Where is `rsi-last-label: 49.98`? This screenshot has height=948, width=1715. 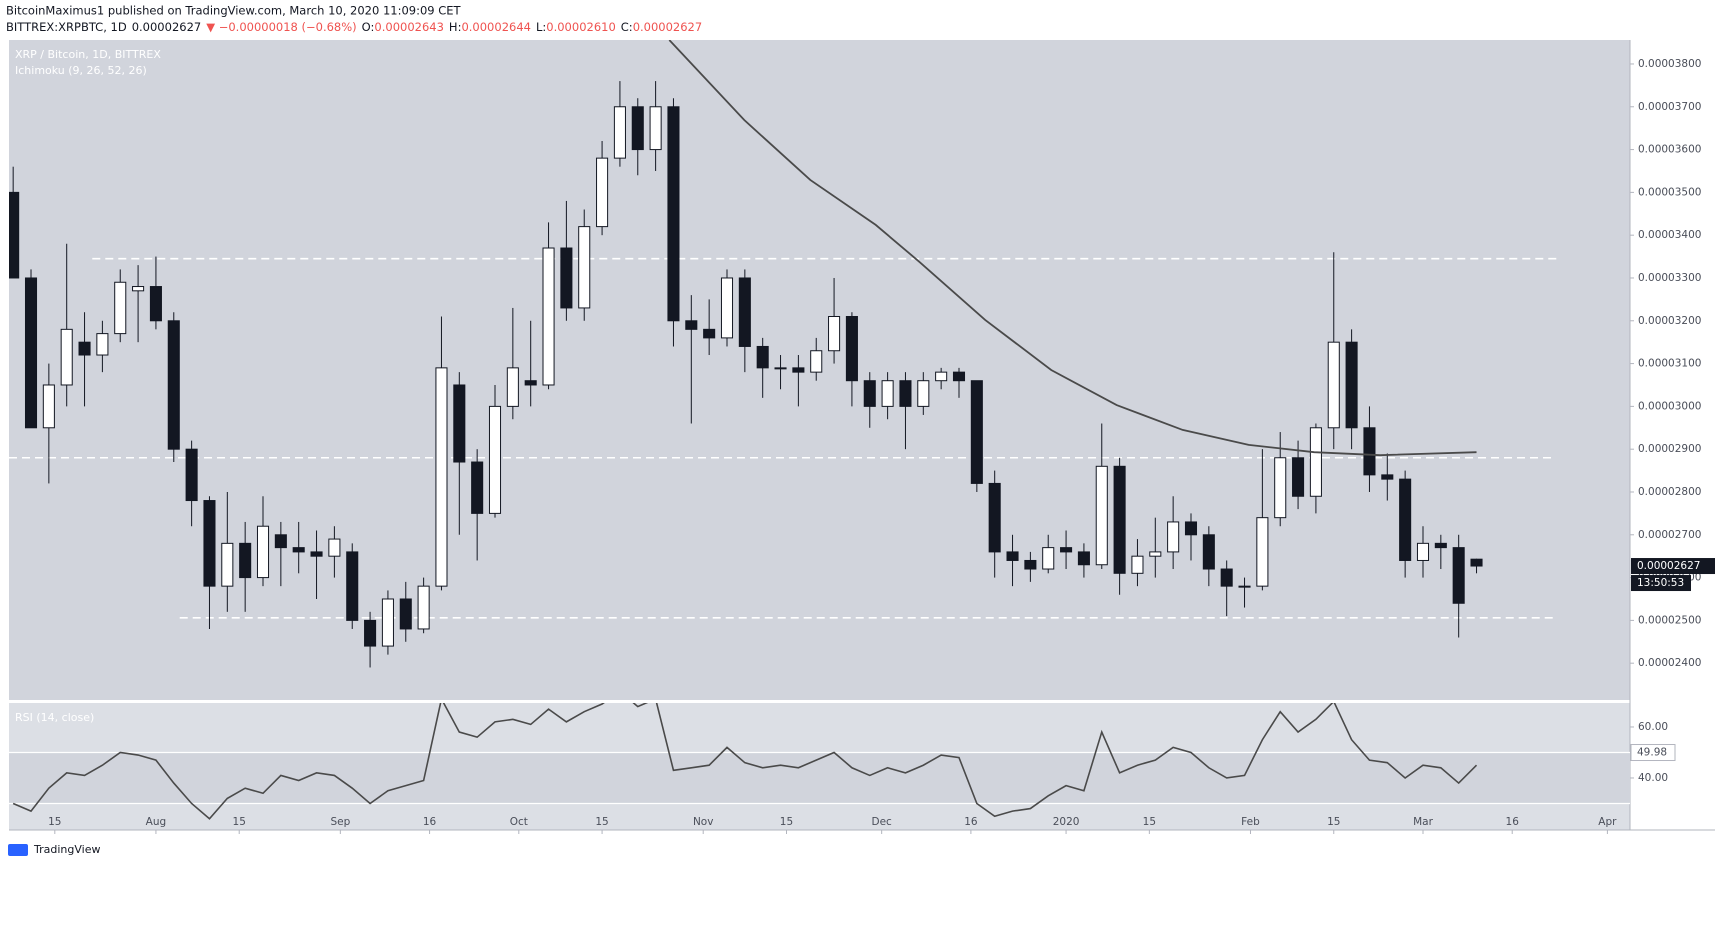
rsi-last-label: 49.98 is located at coordinates (1652, 753).